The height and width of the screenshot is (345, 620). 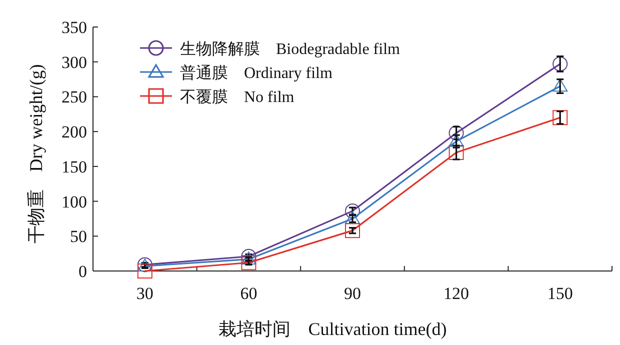 I want to click on x-tick-label: 30, so click(x=145, y=293).